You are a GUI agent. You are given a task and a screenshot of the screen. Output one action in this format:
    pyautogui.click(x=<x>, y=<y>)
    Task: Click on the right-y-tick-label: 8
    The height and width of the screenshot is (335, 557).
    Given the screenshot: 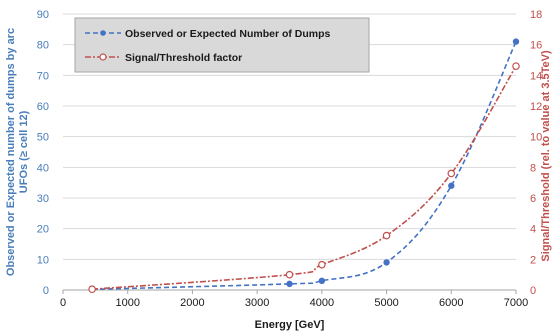 What is the action you would take?
    pyautogui.click(x=533, y=168)
    